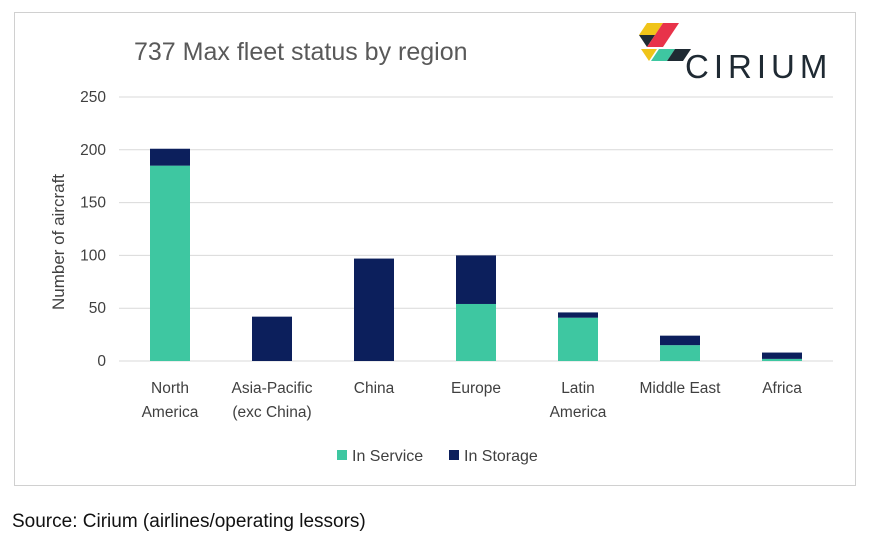  What do you see at coordinates (387, 456) in the screenshot?
I see `legend-label: In Service` at bounding box center [387, 456].